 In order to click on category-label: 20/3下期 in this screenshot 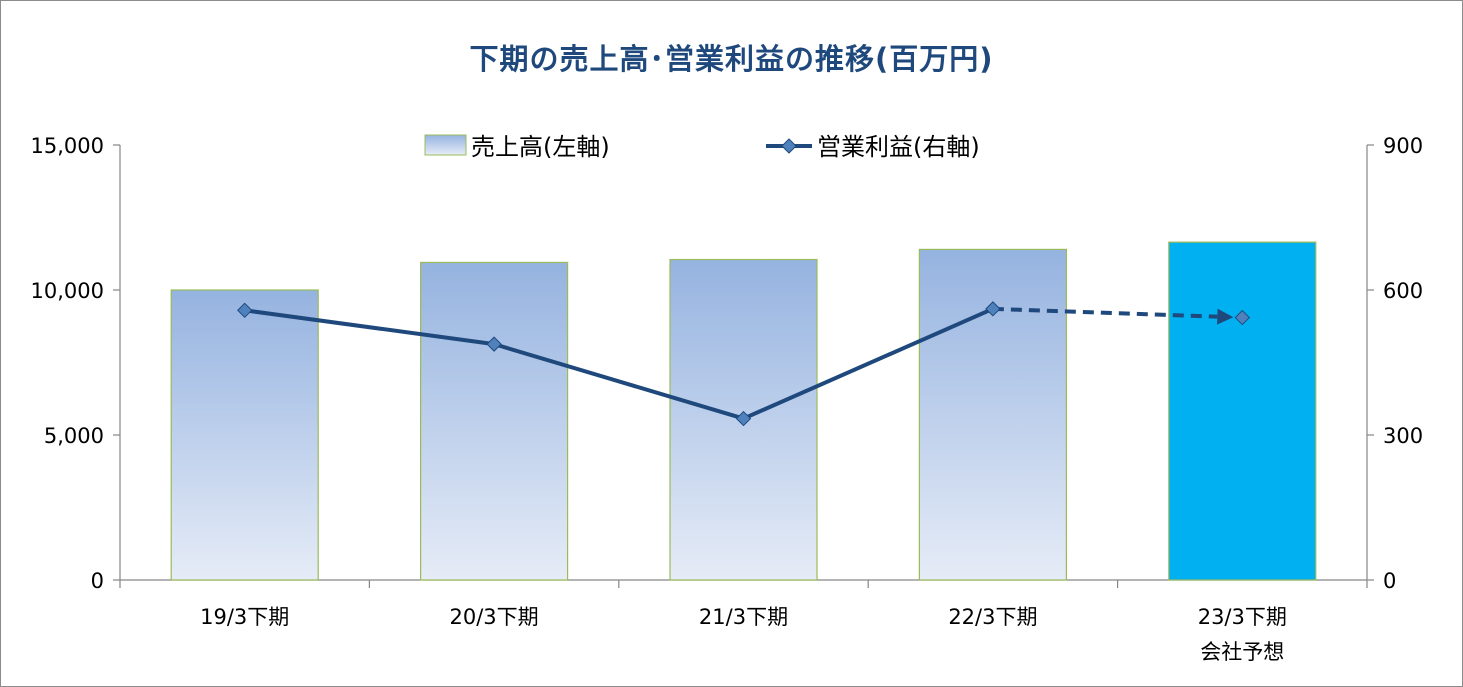, I will do `click(494, 617)`.